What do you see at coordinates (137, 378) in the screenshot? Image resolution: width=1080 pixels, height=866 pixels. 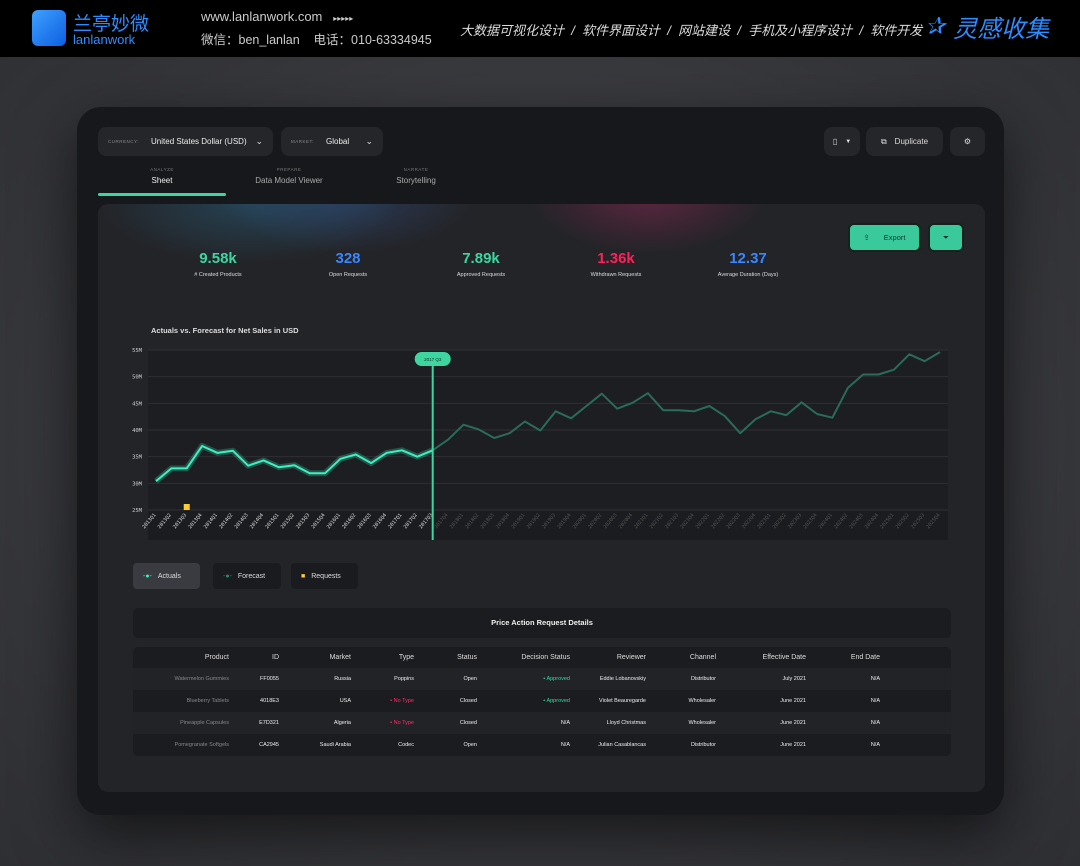 I see `y-tick-label: 50M` at bounding box center [137, 378].